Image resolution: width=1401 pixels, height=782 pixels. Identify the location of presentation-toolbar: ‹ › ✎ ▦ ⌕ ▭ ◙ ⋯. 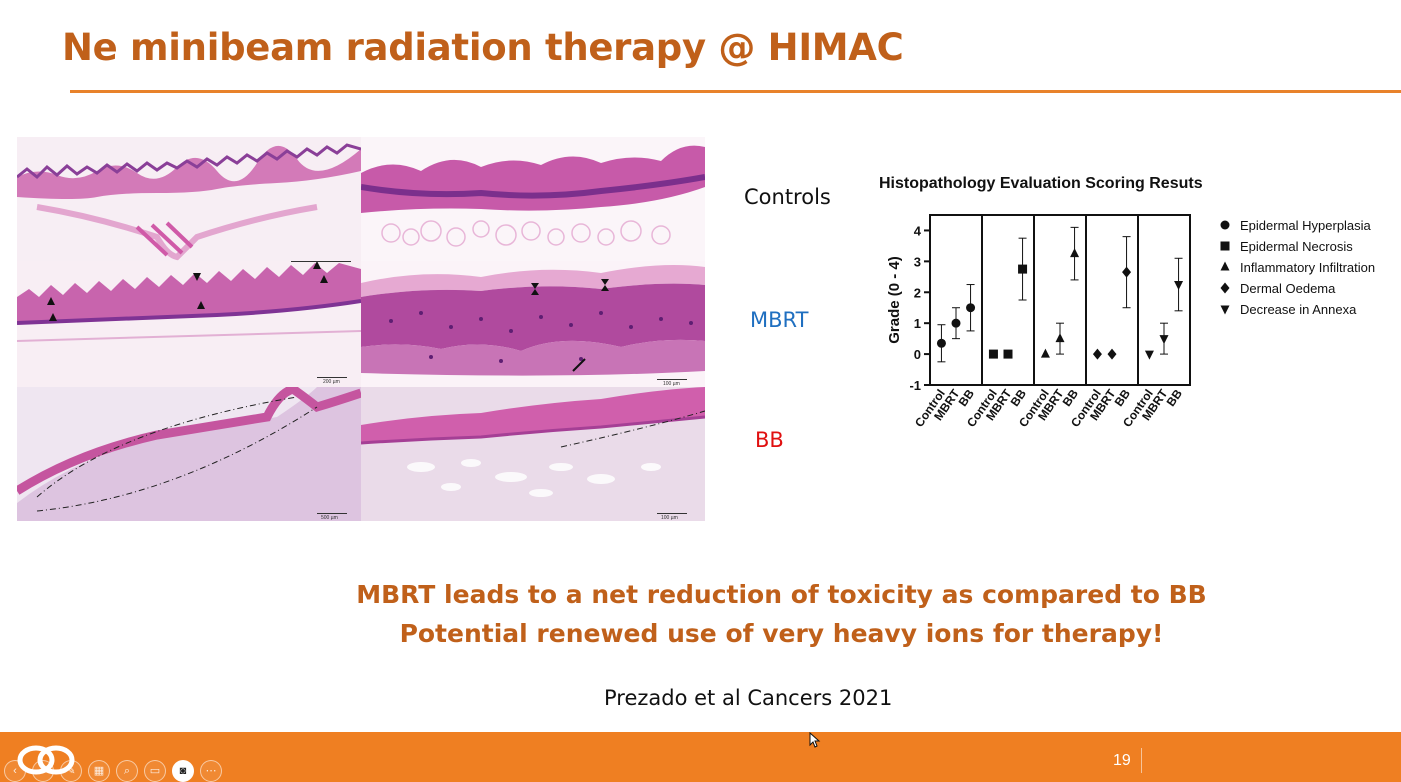
(113, 771).